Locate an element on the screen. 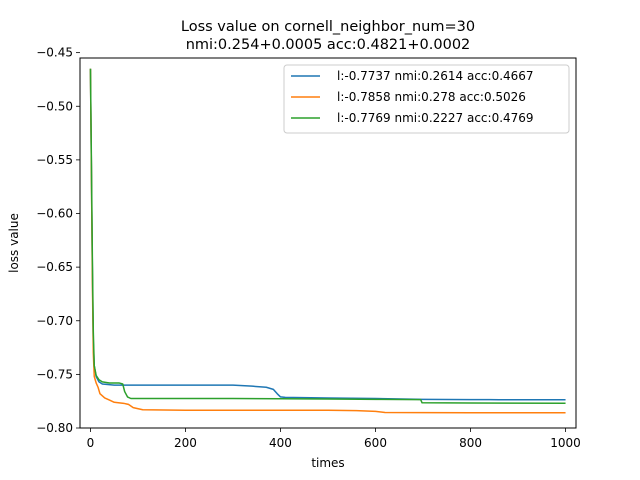  y-tick-label: −0.70 is located at coordinates (54, 321).